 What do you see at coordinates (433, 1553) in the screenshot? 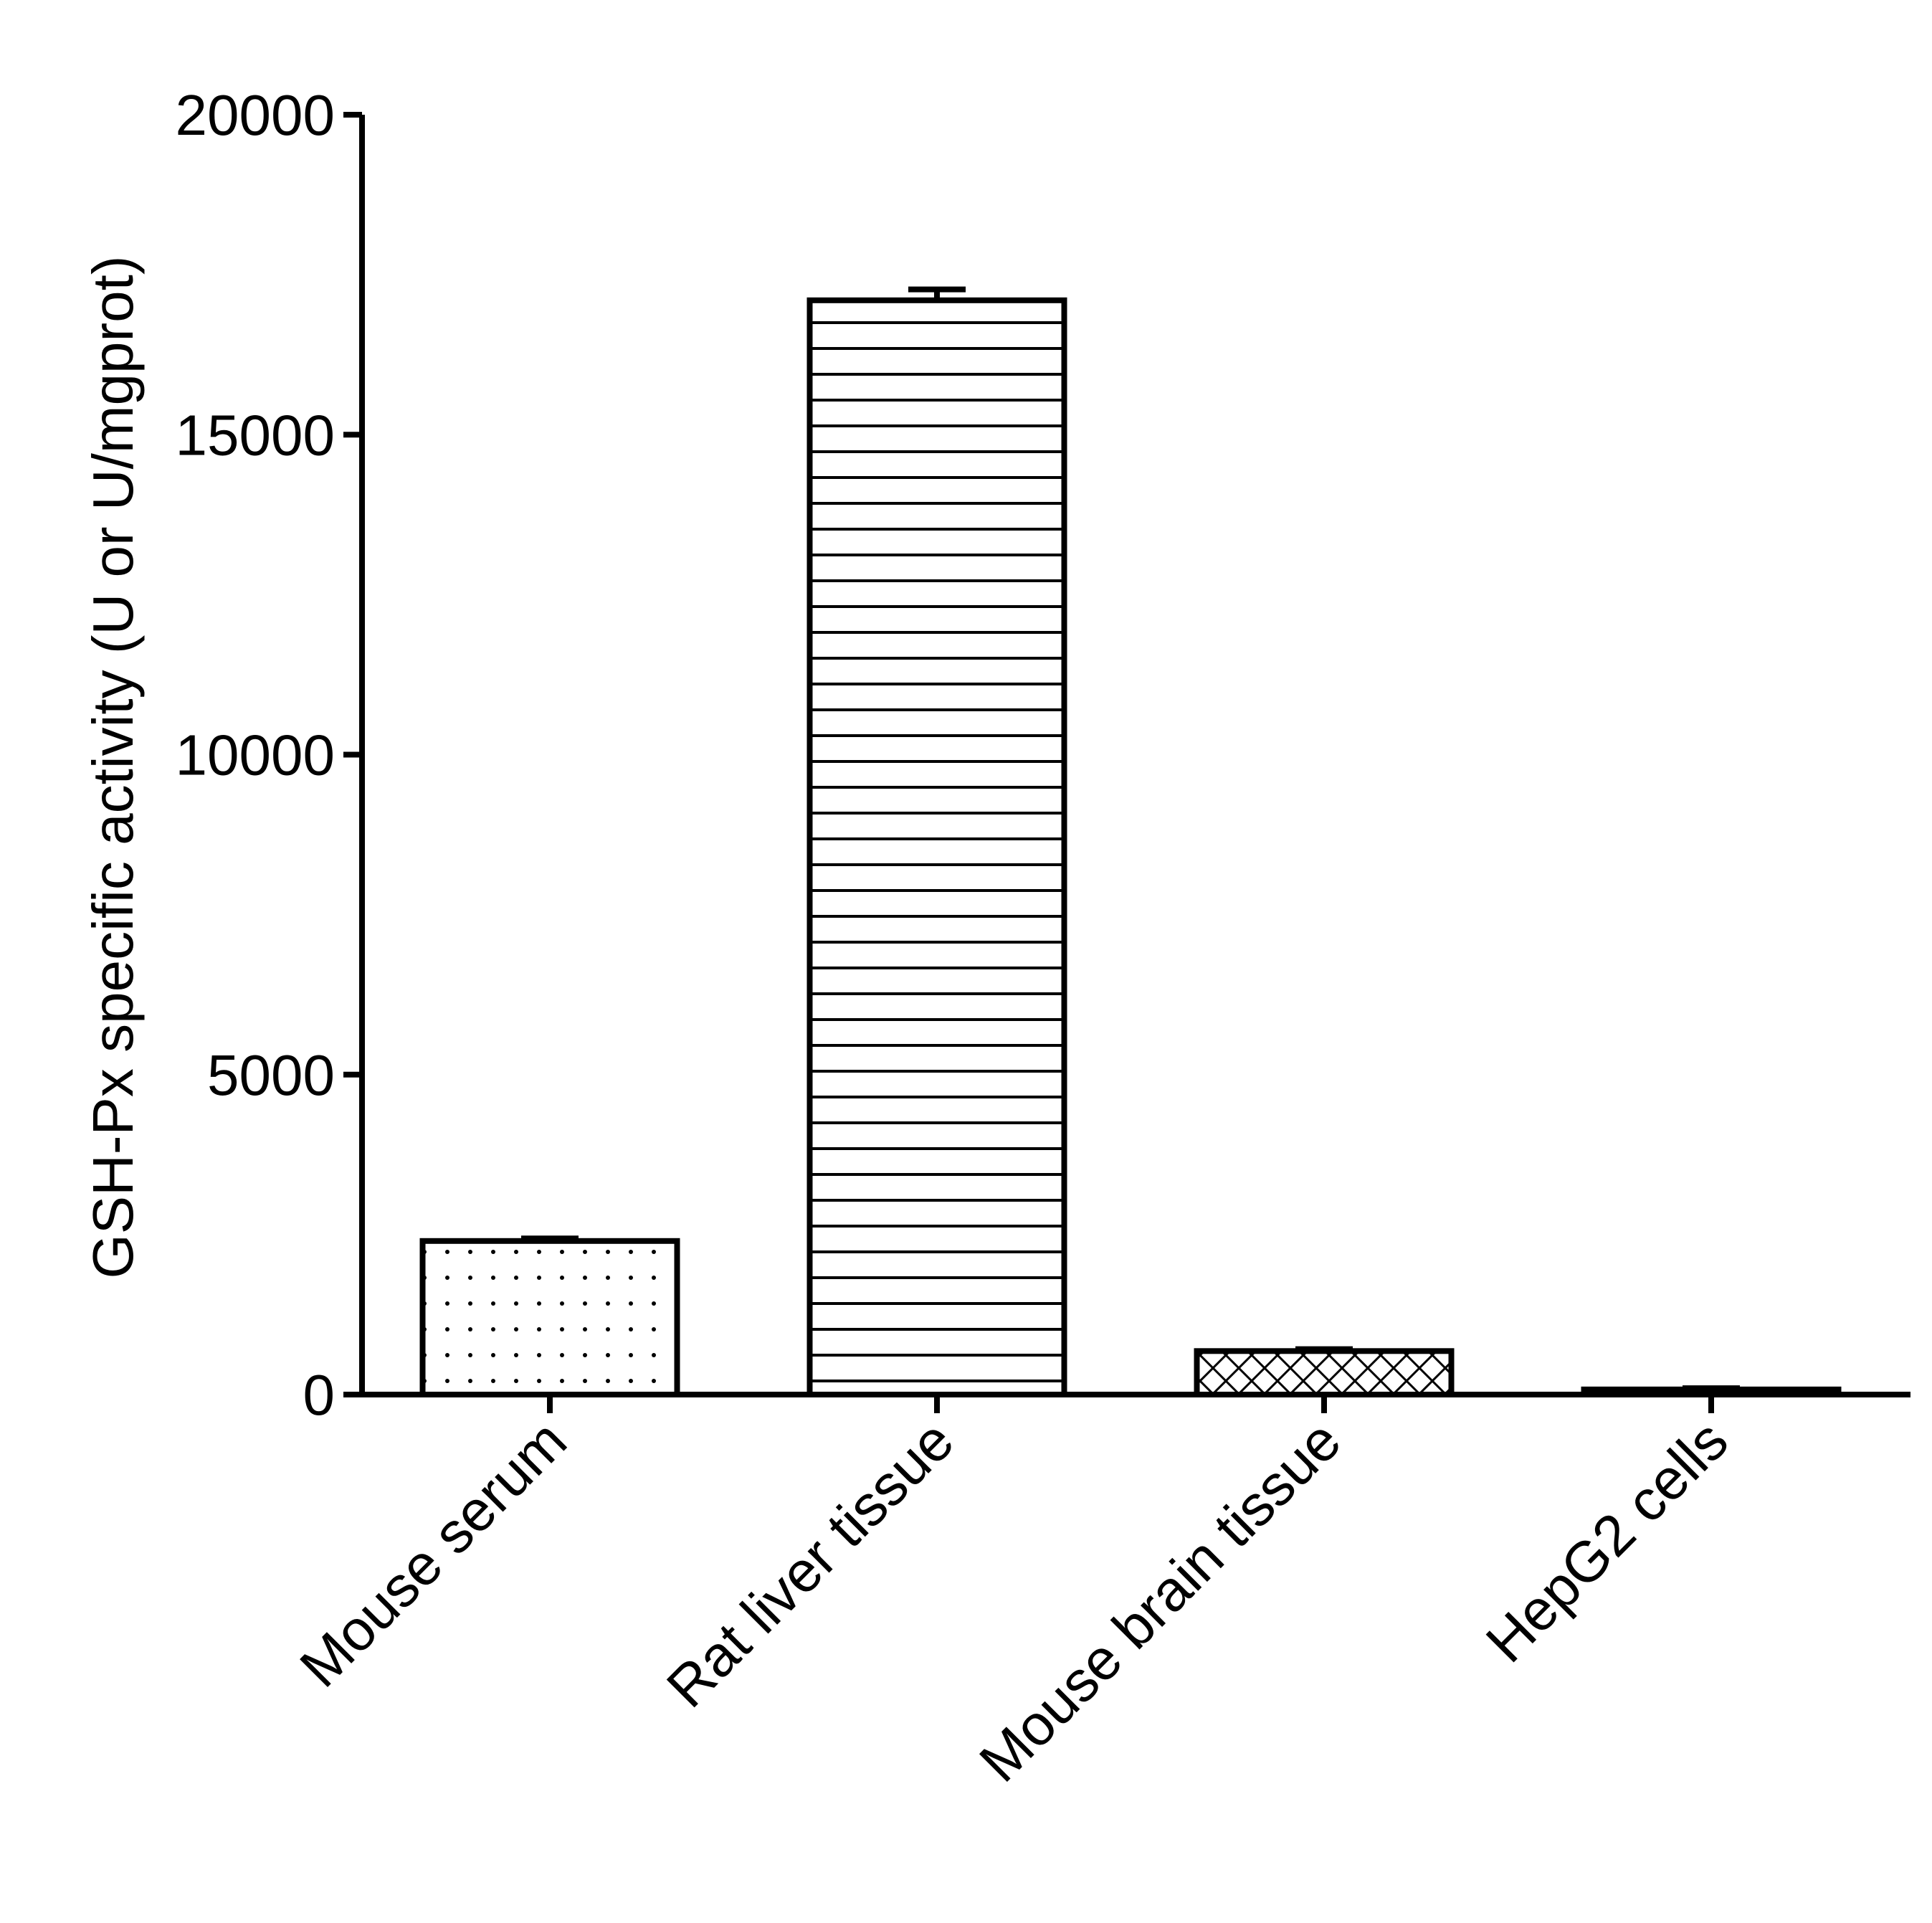
I see `x-category-label: Mouse serum` at bounding box center [433, 1553].